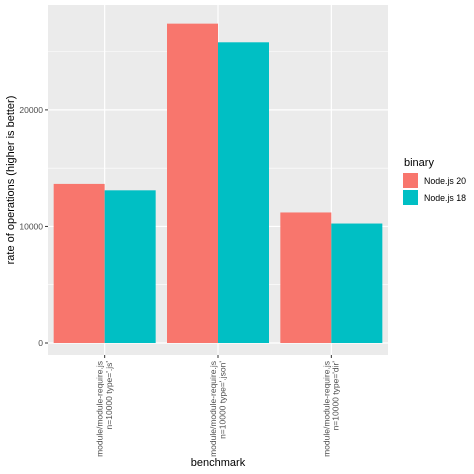 The image size is (474, 474). What do you see at coordinates (40, 343) in the screenshot?
I see `y-tick-label: 0` at bounding box center [40, 343].